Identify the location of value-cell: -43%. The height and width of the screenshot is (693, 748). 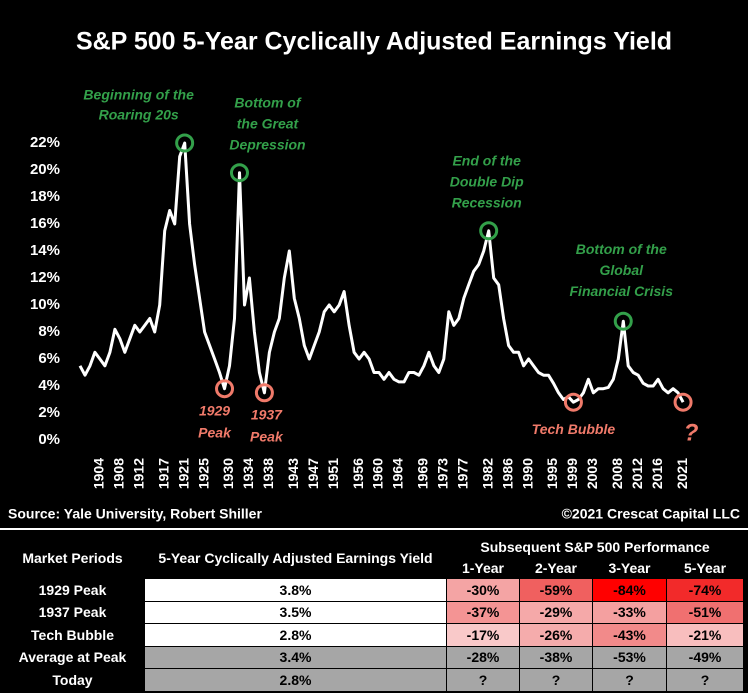
(629, 635).